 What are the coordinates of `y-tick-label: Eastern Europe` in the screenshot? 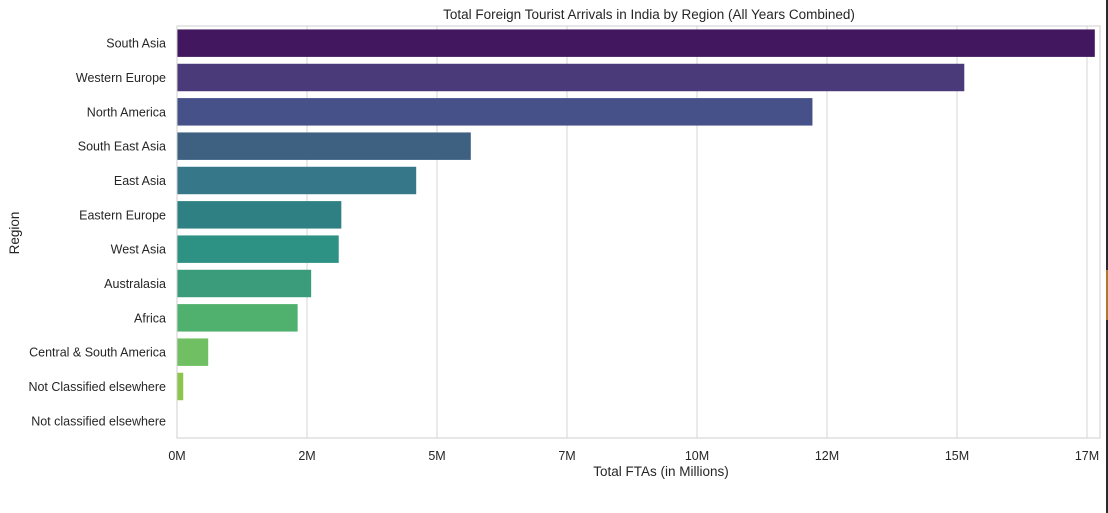 It's located at (122, 215).